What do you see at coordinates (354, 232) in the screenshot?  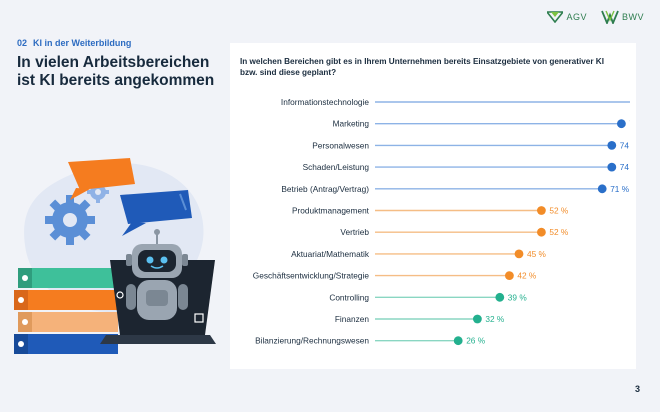 I see `category-label: Vertrieb` at bounding box center [354, 232].